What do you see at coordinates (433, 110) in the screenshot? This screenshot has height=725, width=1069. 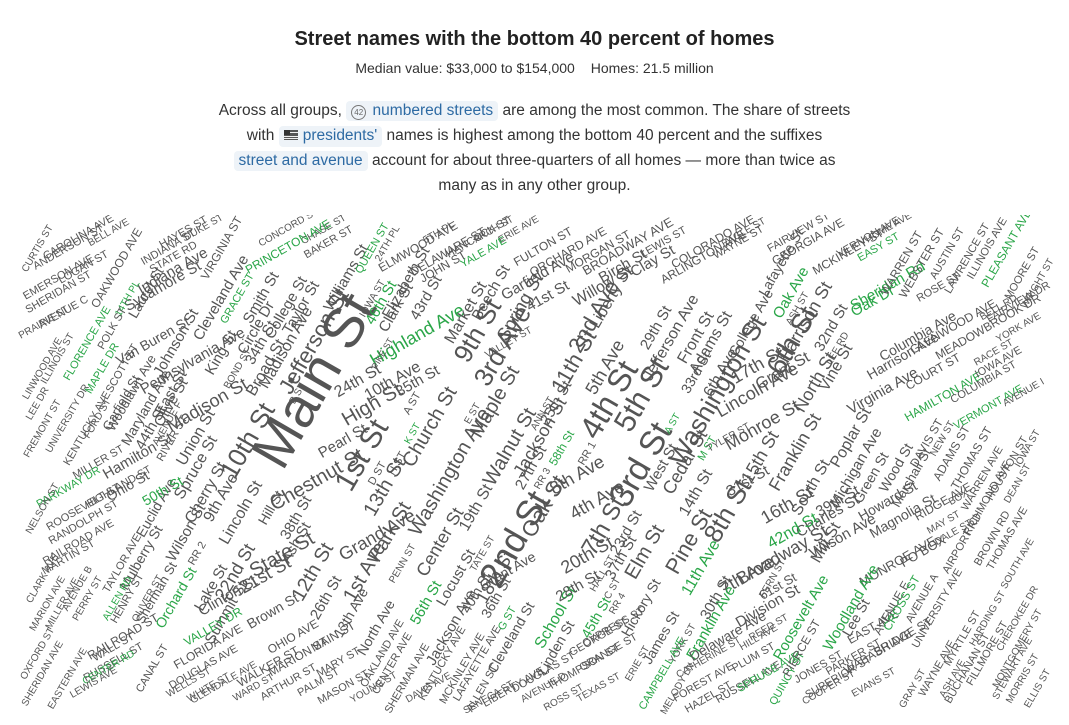 I see `numbered-streets-label: numbered streets` at bounding box center [433, 110].